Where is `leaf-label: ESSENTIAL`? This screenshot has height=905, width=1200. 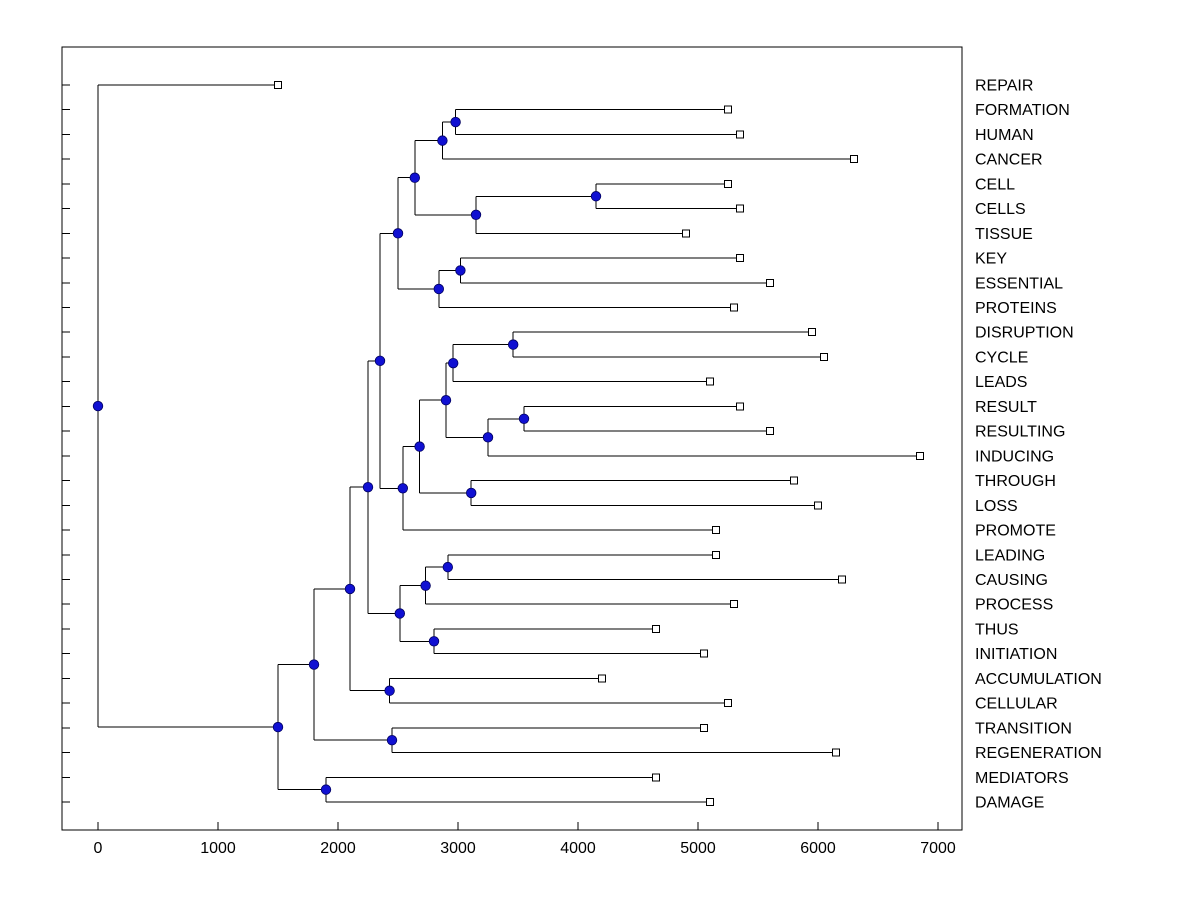
leaf-label: ESSENTIAL is located at coordinates (1019, 283).